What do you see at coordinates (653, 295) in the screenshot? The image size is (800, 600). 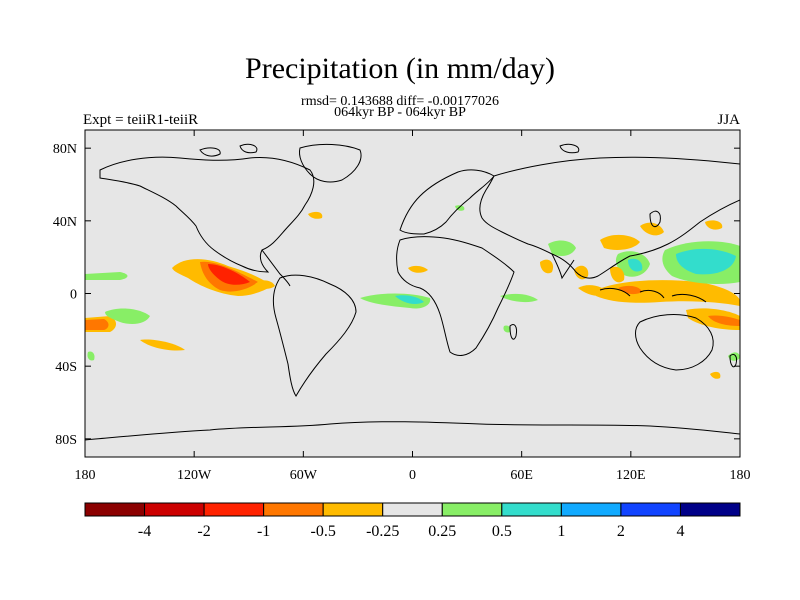 I see `coast-maritime-continent` at bounding box center [653, 295].